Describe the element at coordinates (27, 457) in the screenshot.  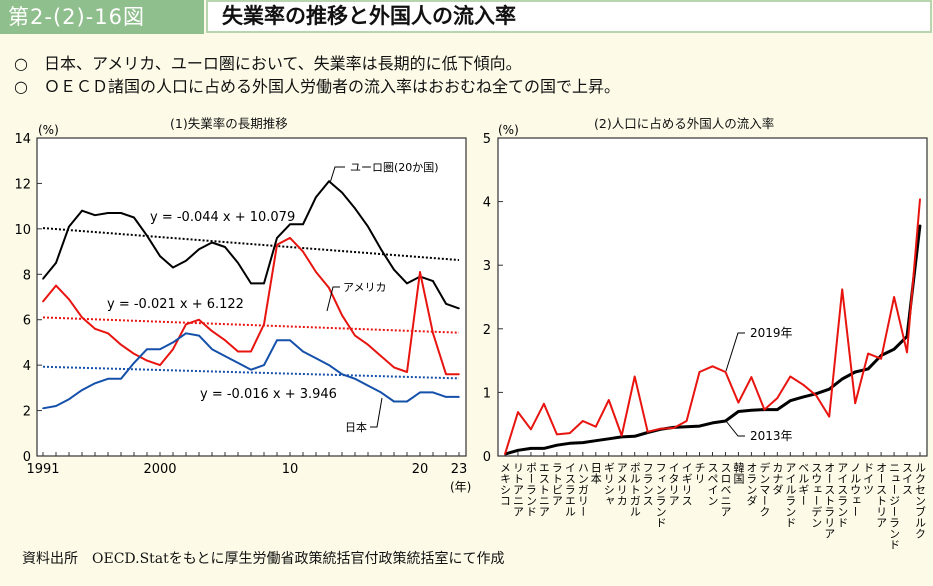
I see `y-tick-label: 0` at that location.